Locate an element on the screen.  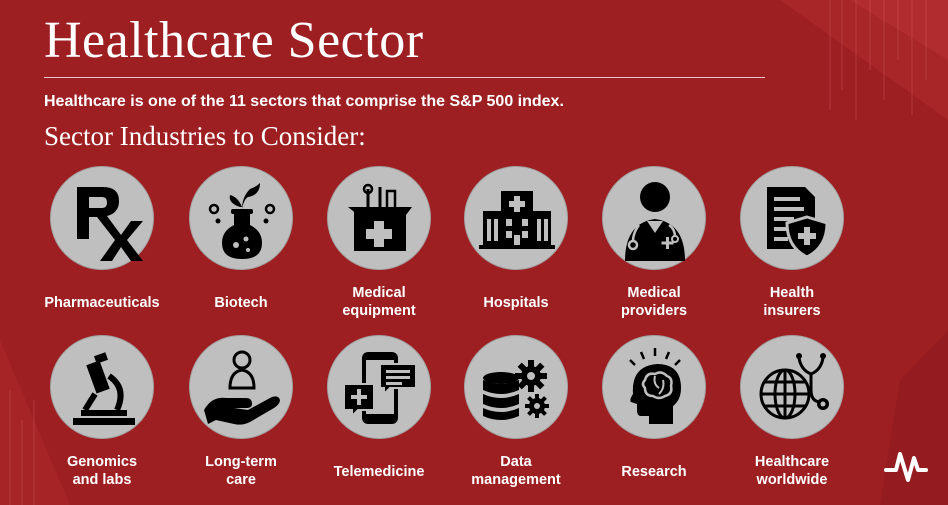
industry-label: Biotech is located at coordinates (241, 303).